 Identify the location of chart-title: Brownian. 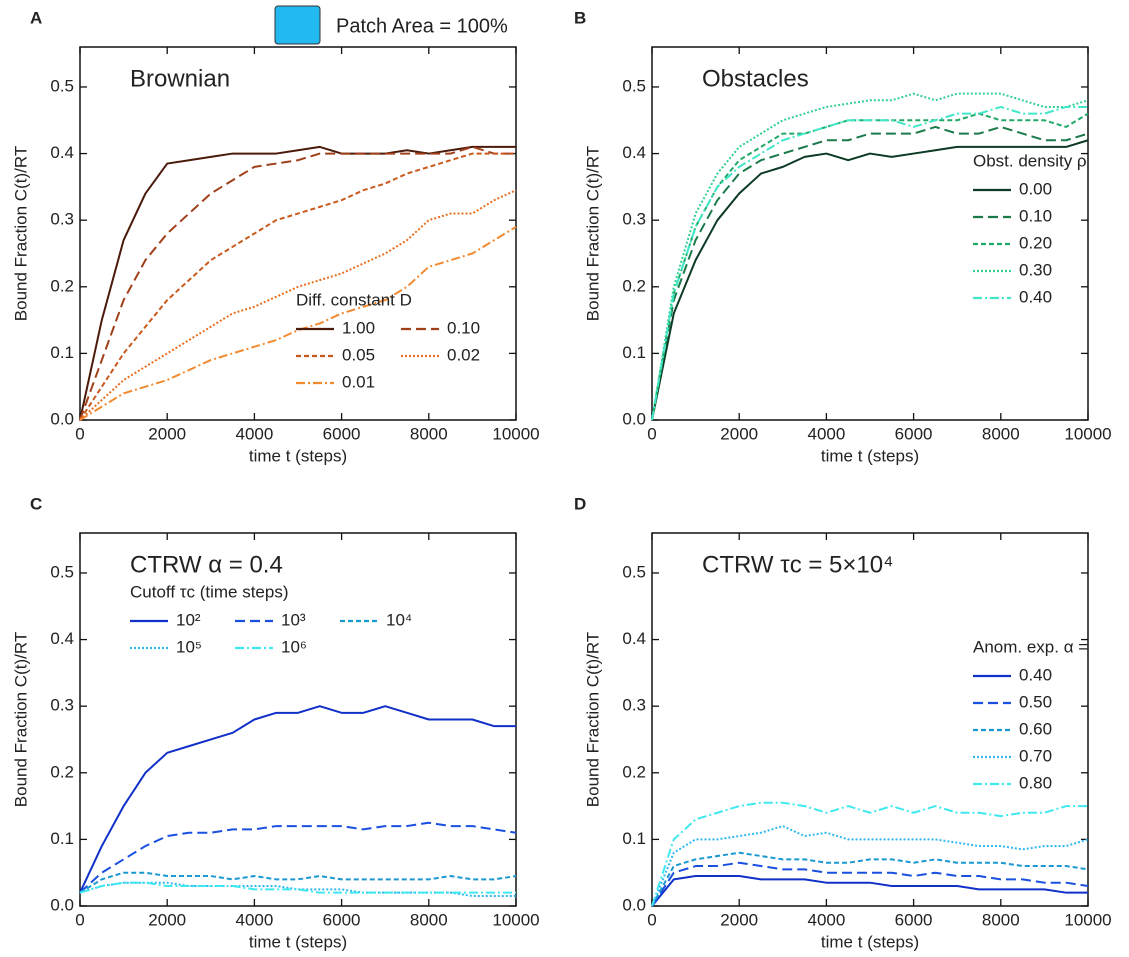
(180, 78).